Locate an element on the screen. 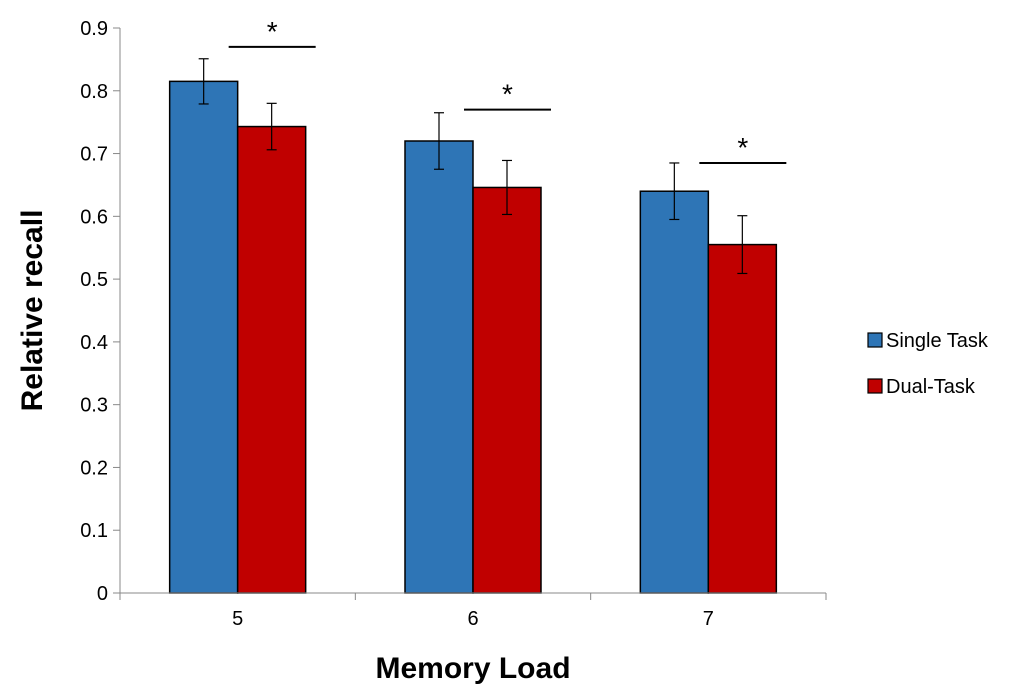  y-tick-label: 0.9 is located at coordinates (94, 29).